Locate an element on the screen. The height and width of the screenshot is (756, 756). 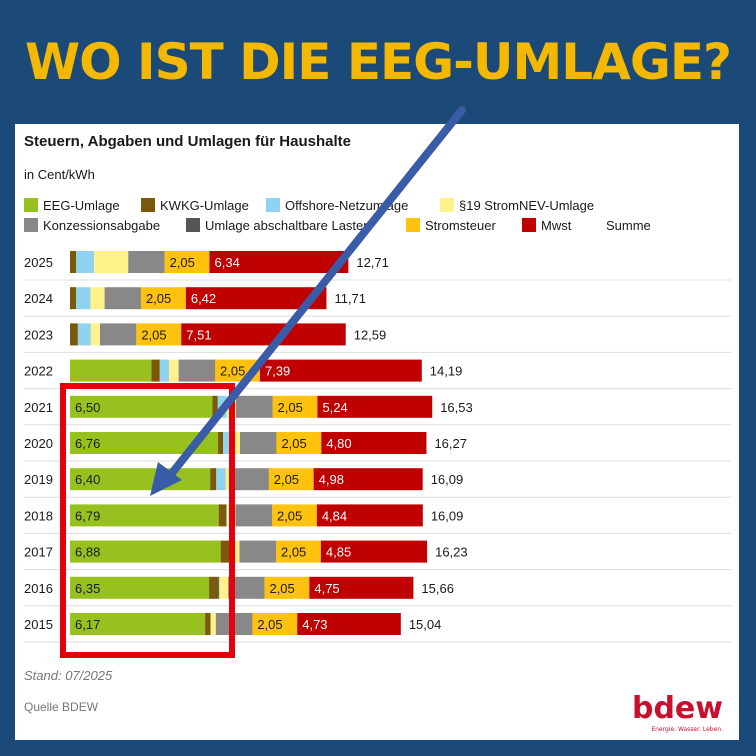
data-label-stromsteuer-2023: 2,05 is located at coordinates (153, 334).